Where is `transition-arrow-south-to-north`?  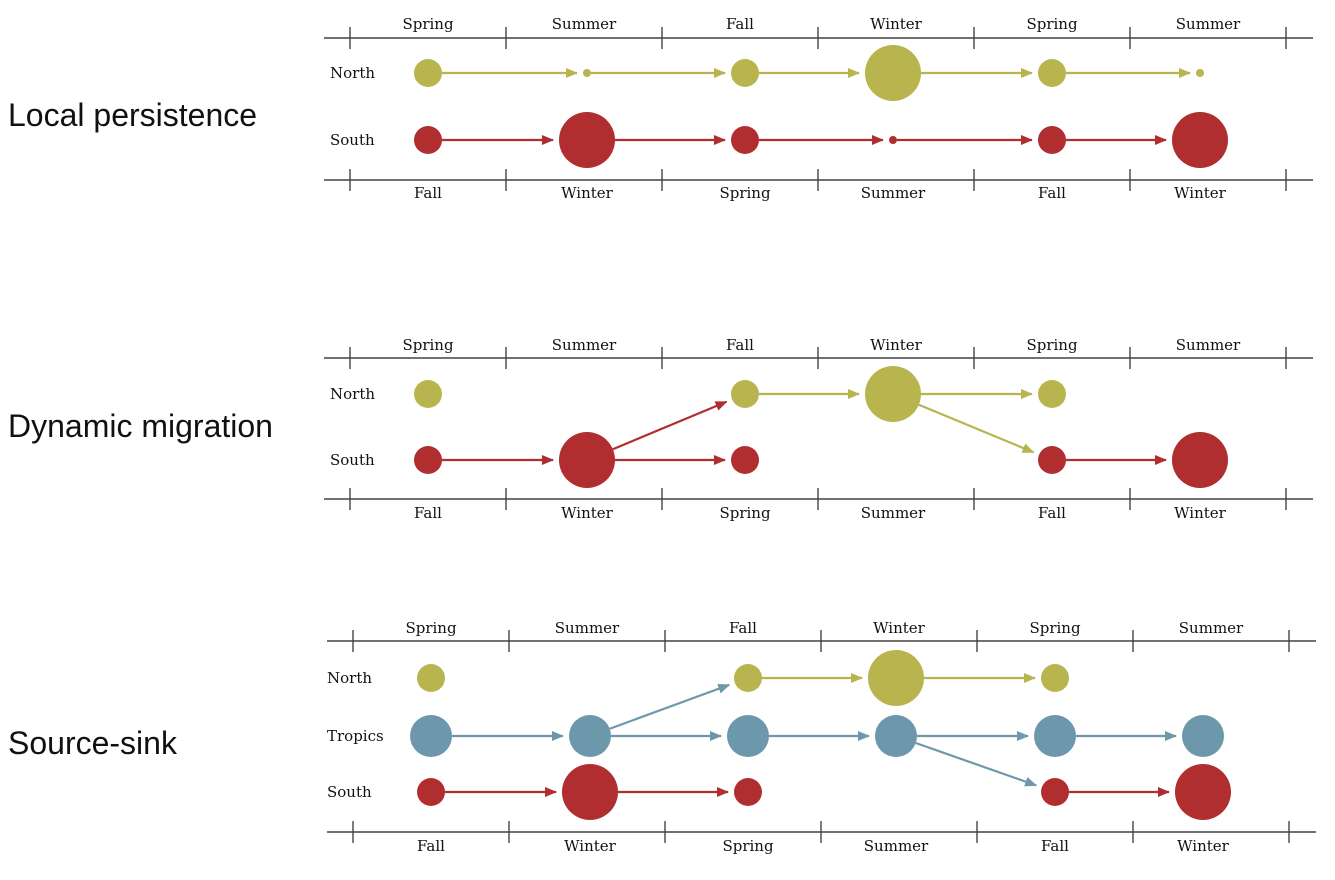 transition-arrow-south-to-north is located at coordinates (670, 425).